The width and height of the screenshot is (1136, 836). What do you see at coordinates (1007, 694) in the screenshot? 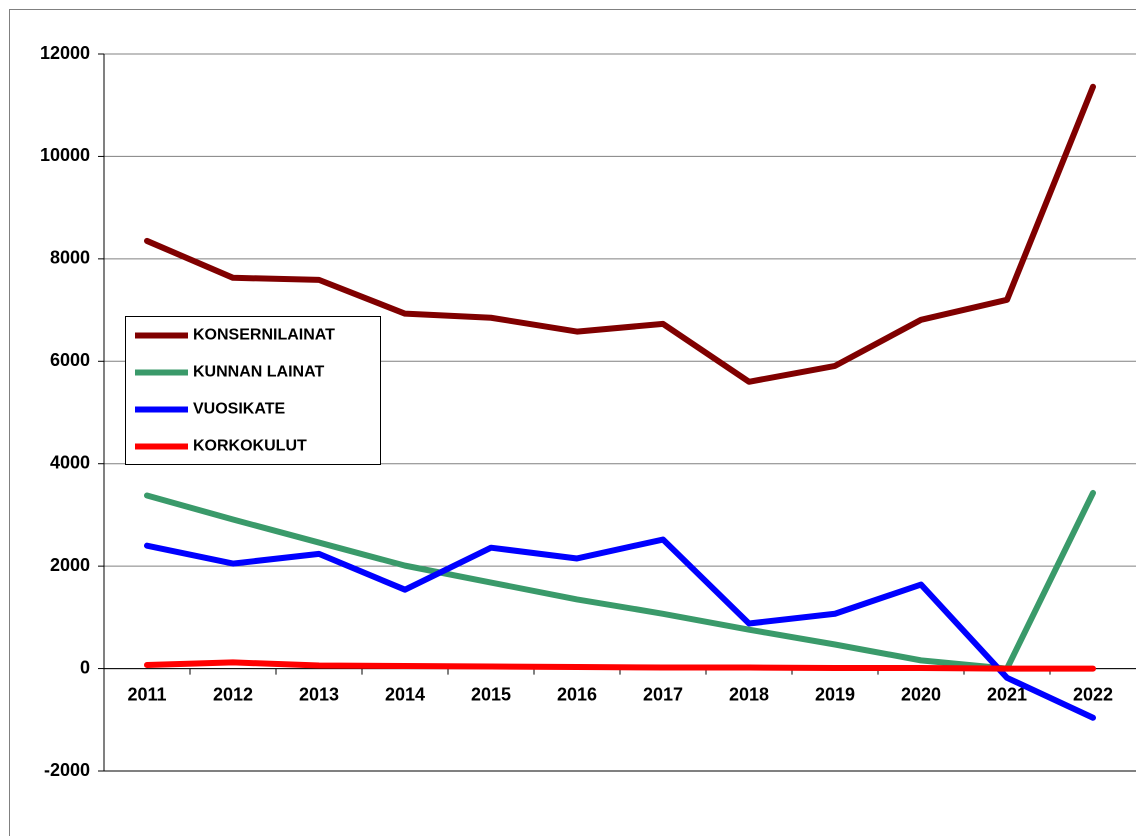
I see `x-tick-label: 2021` at bounding box center [1007, 694].